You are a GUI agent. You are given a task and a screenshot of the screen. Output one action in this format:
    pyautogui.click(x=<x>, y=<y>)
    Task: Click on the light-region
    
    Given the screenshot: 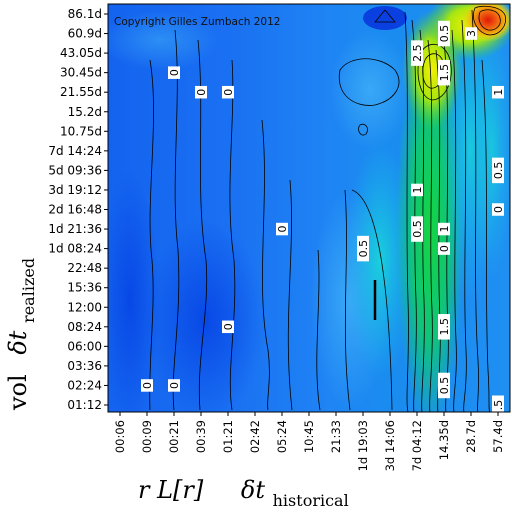 What is the action you would take?
    pyautogui.click(x=370, y=90)
    